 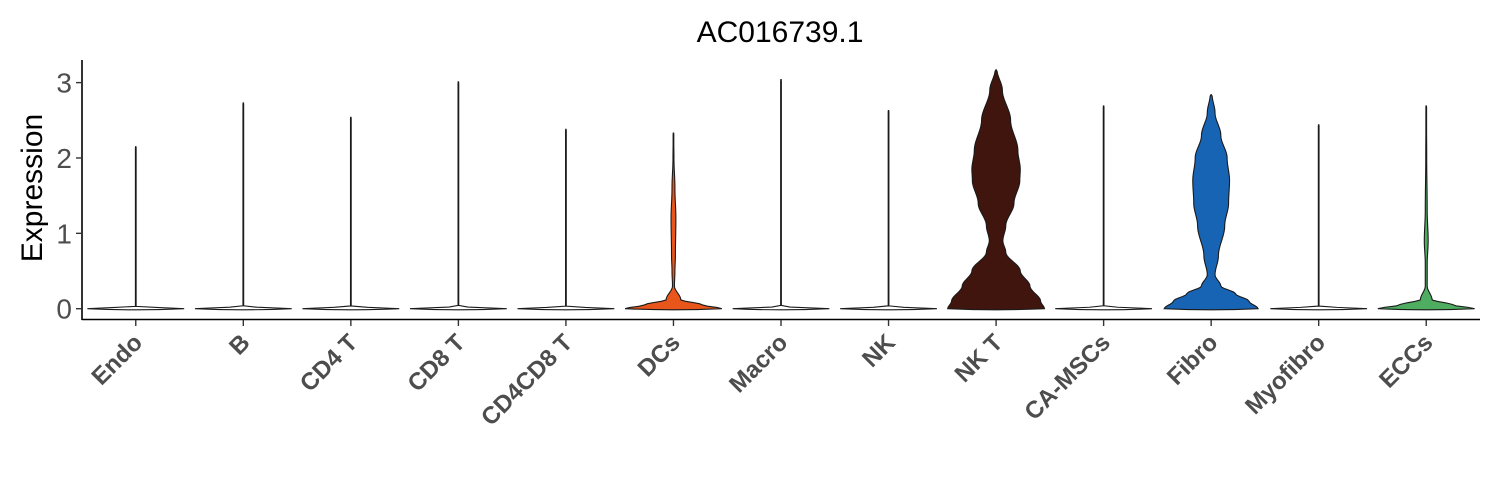 I want to click on violin-cd4-t, so click(x=351, y=213).